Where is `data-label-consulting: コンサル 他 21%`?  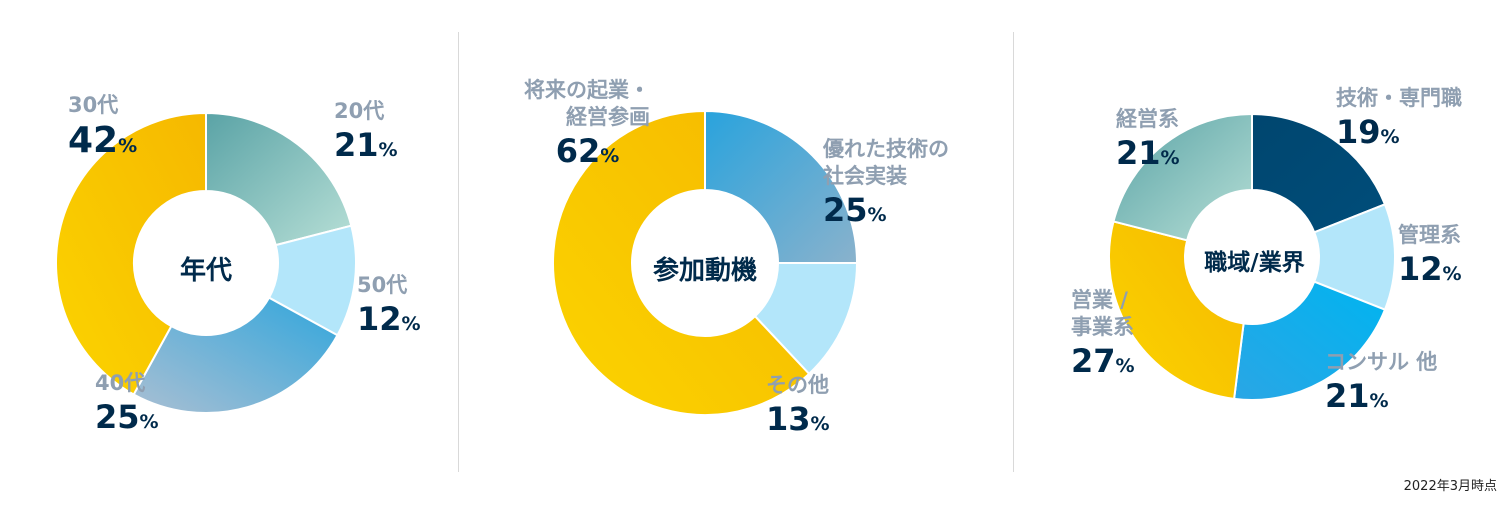
data-label-consulting: コンサル 他 21% is located at coordinates (1381, 380).